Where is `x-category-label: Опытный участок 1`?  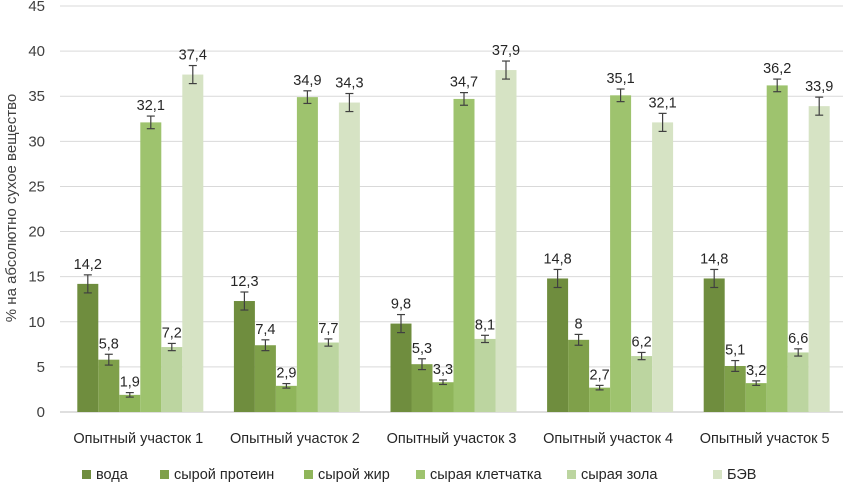
x-category-label: Опытный участок 1 is located at coordinates (138, 439).